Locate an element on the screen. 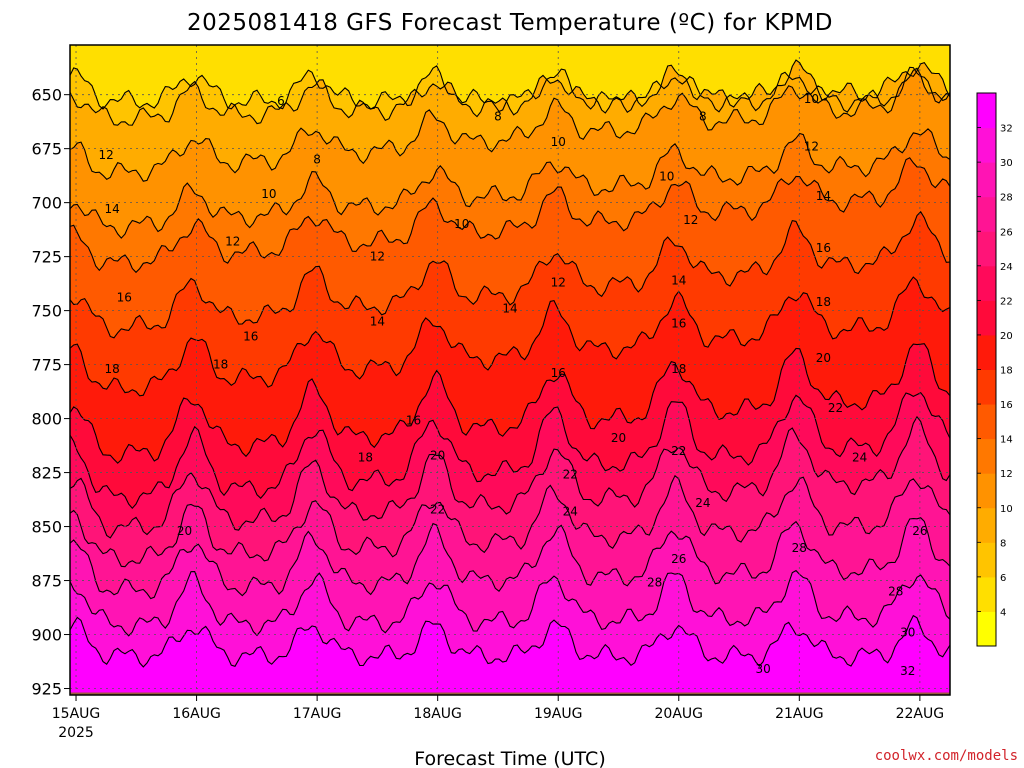  isotherm-label-20-3: 20 is located at coordinates (823, 358).